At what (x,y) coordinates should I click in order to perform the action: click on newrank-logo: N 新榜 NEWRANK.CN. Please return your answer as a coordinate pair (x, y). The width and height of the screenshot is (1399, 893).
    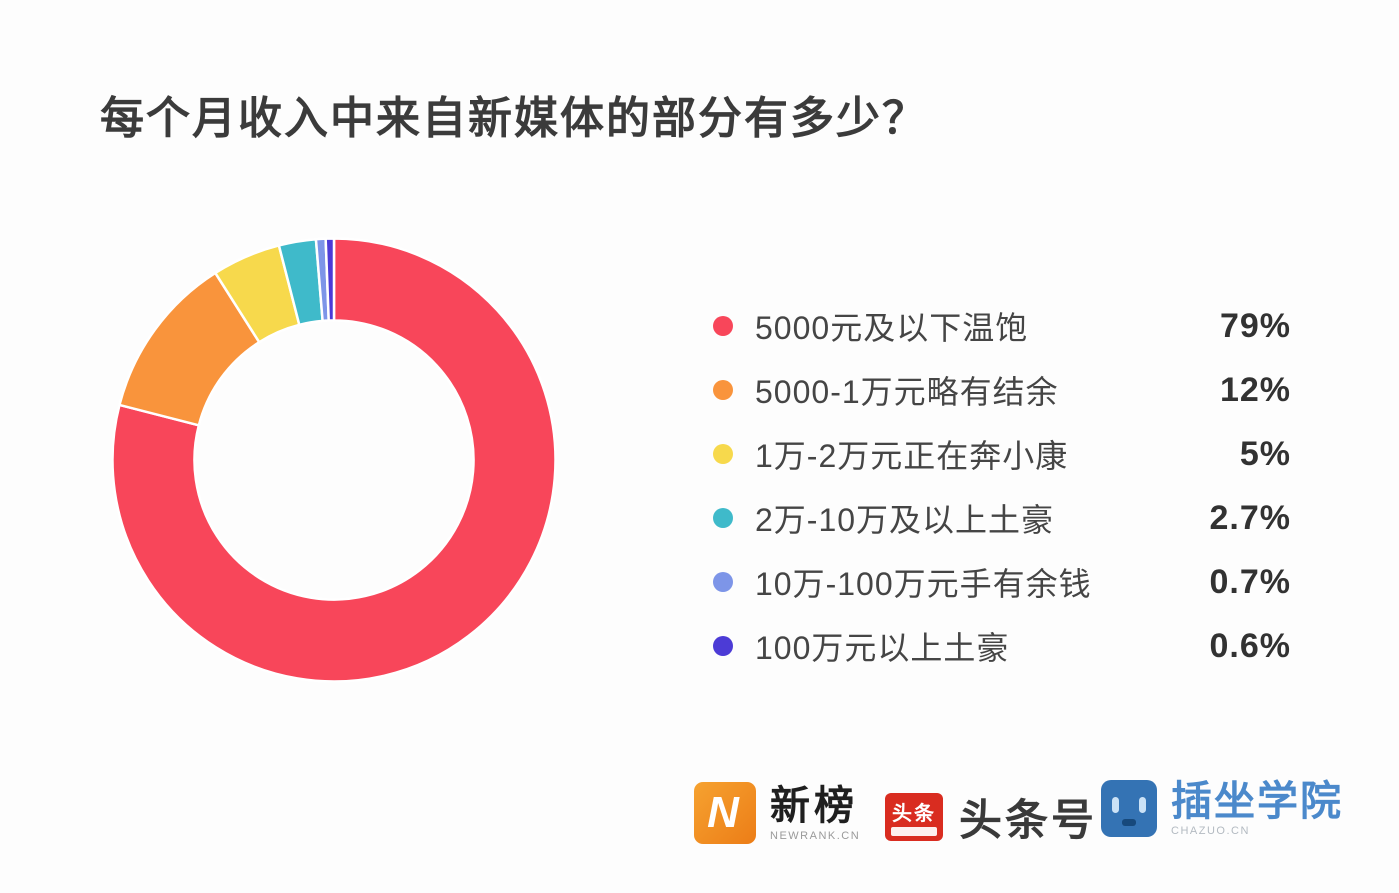
    Looking at the image, I should click on (777, 813).